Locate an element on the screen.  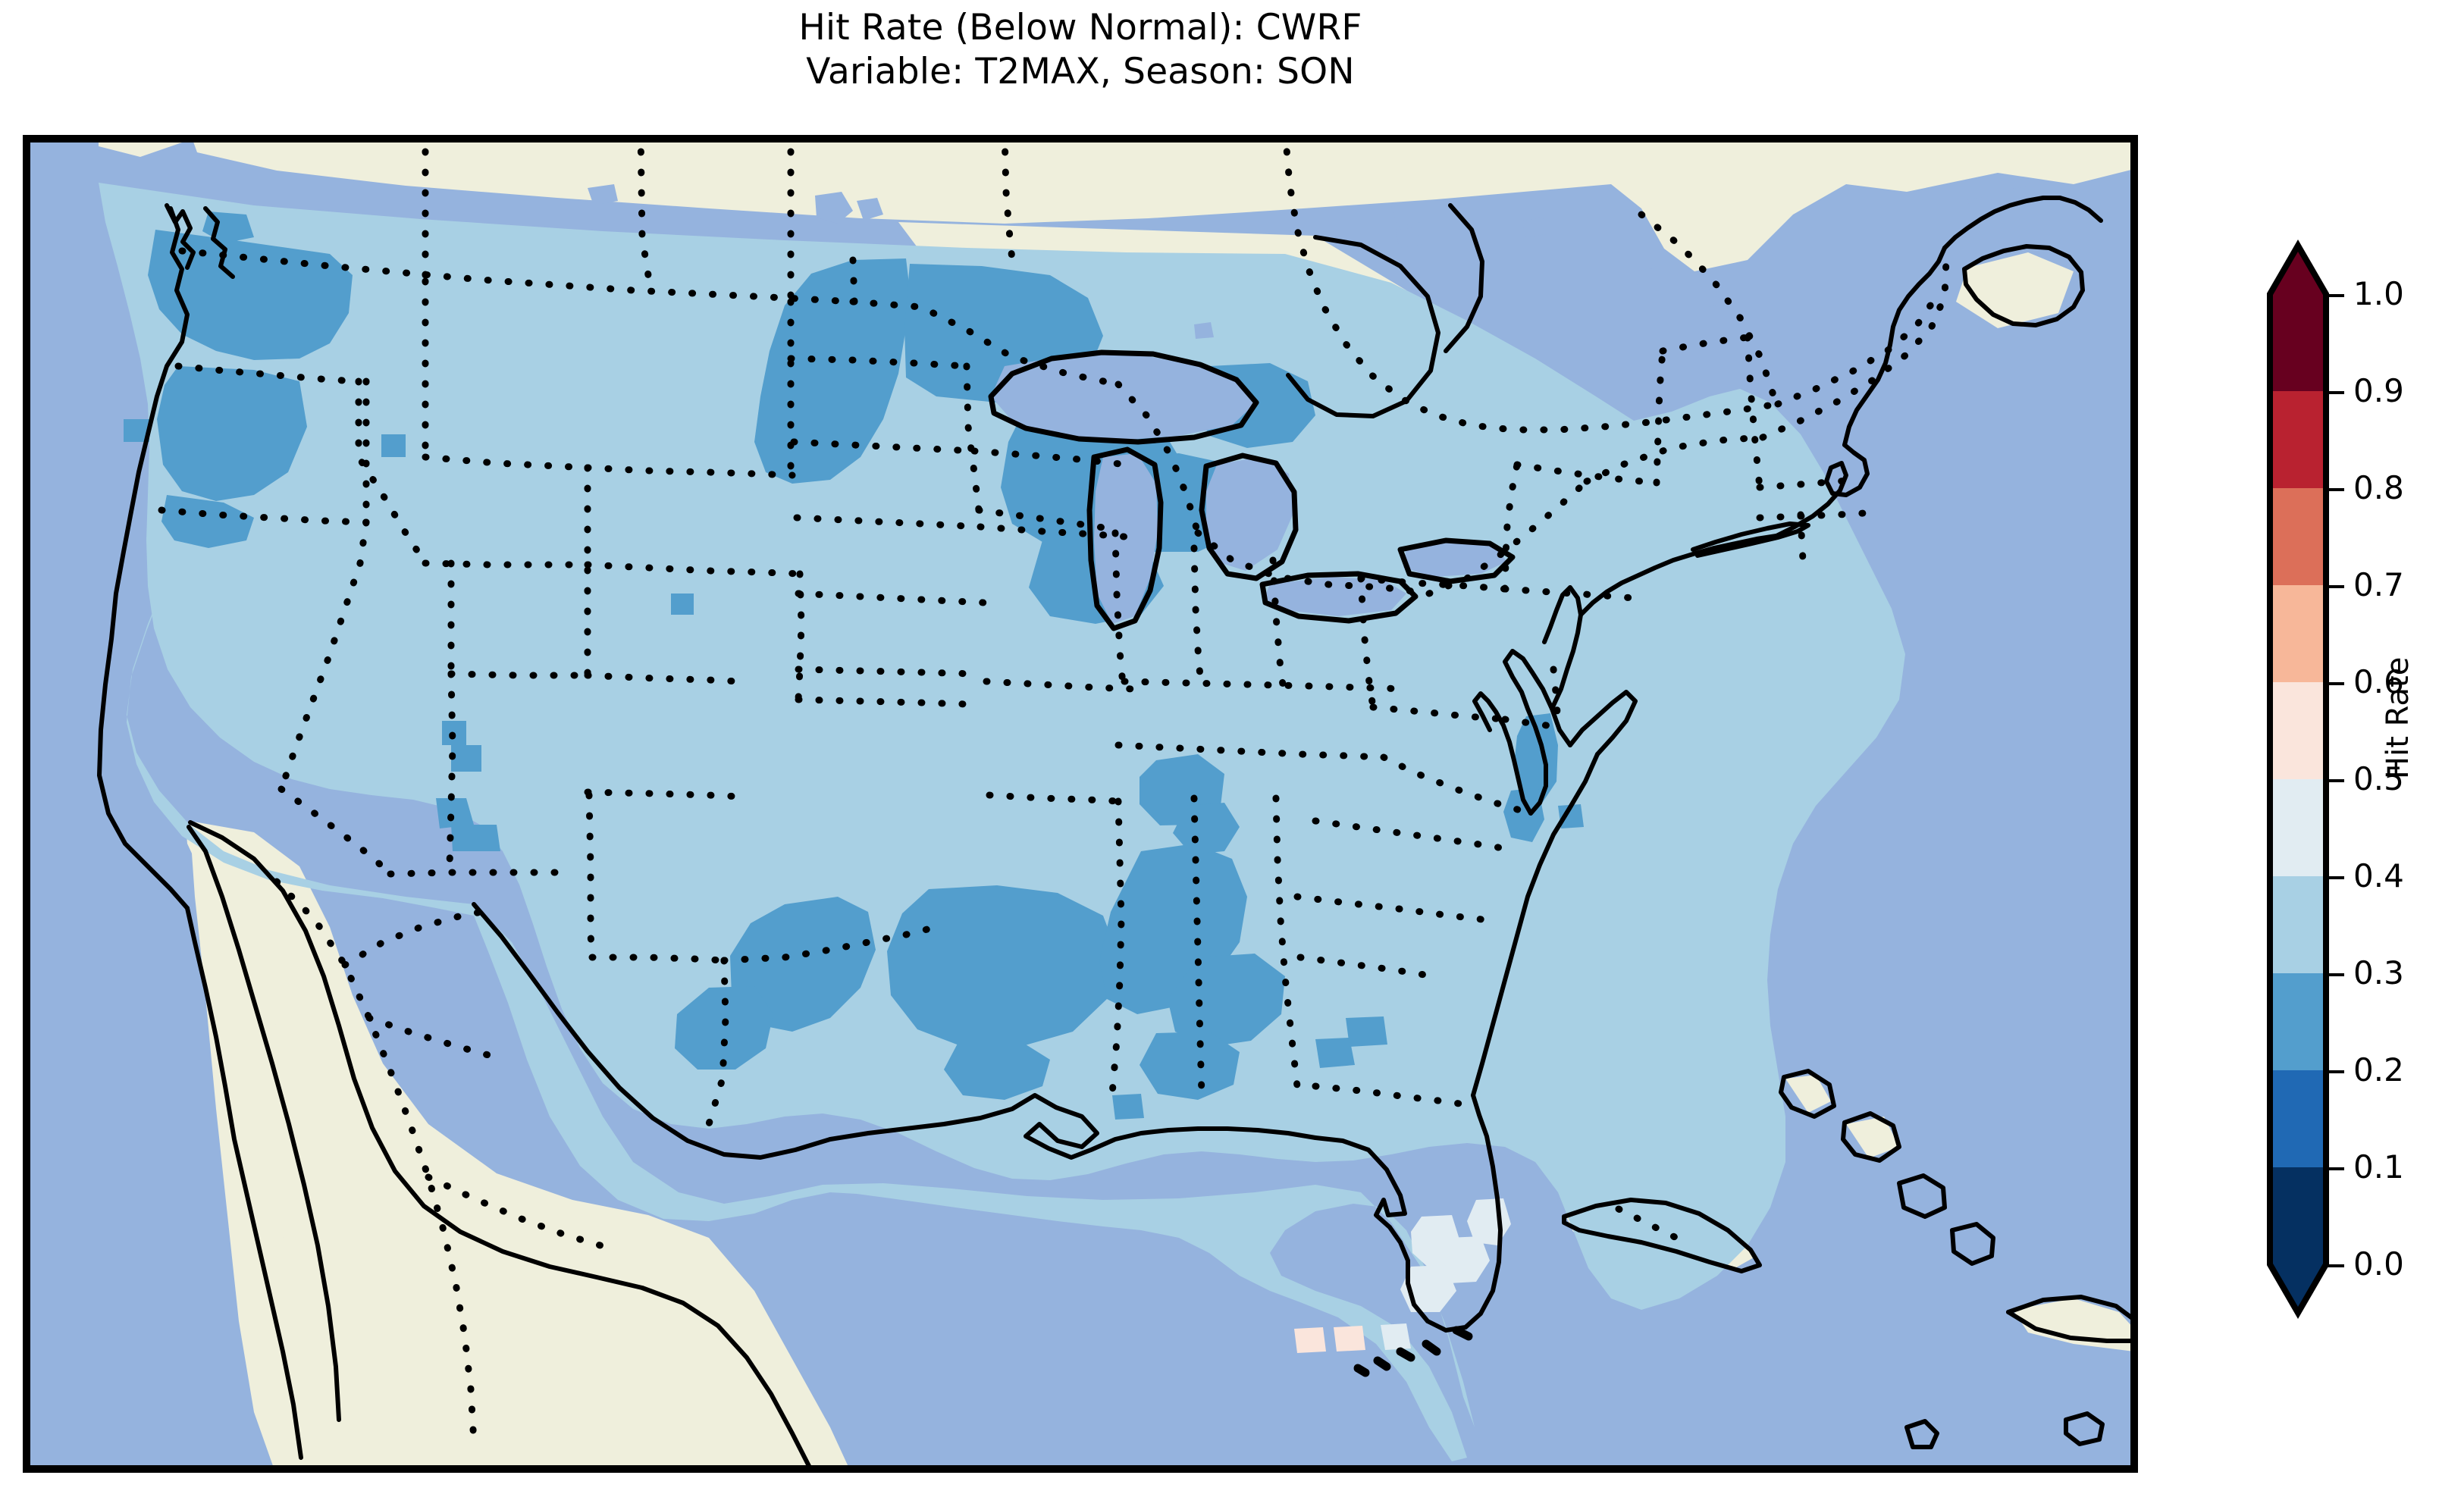
colorbar-band-0p1-0p2 is located at coordinates (2298, 1118).